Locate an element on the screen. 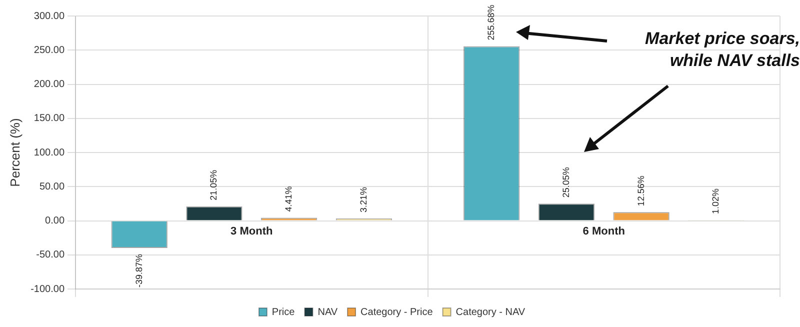 The width and height of the screenshot is (800, 327). y-tick-label: 150.00 is located at coordinates (49, 118).